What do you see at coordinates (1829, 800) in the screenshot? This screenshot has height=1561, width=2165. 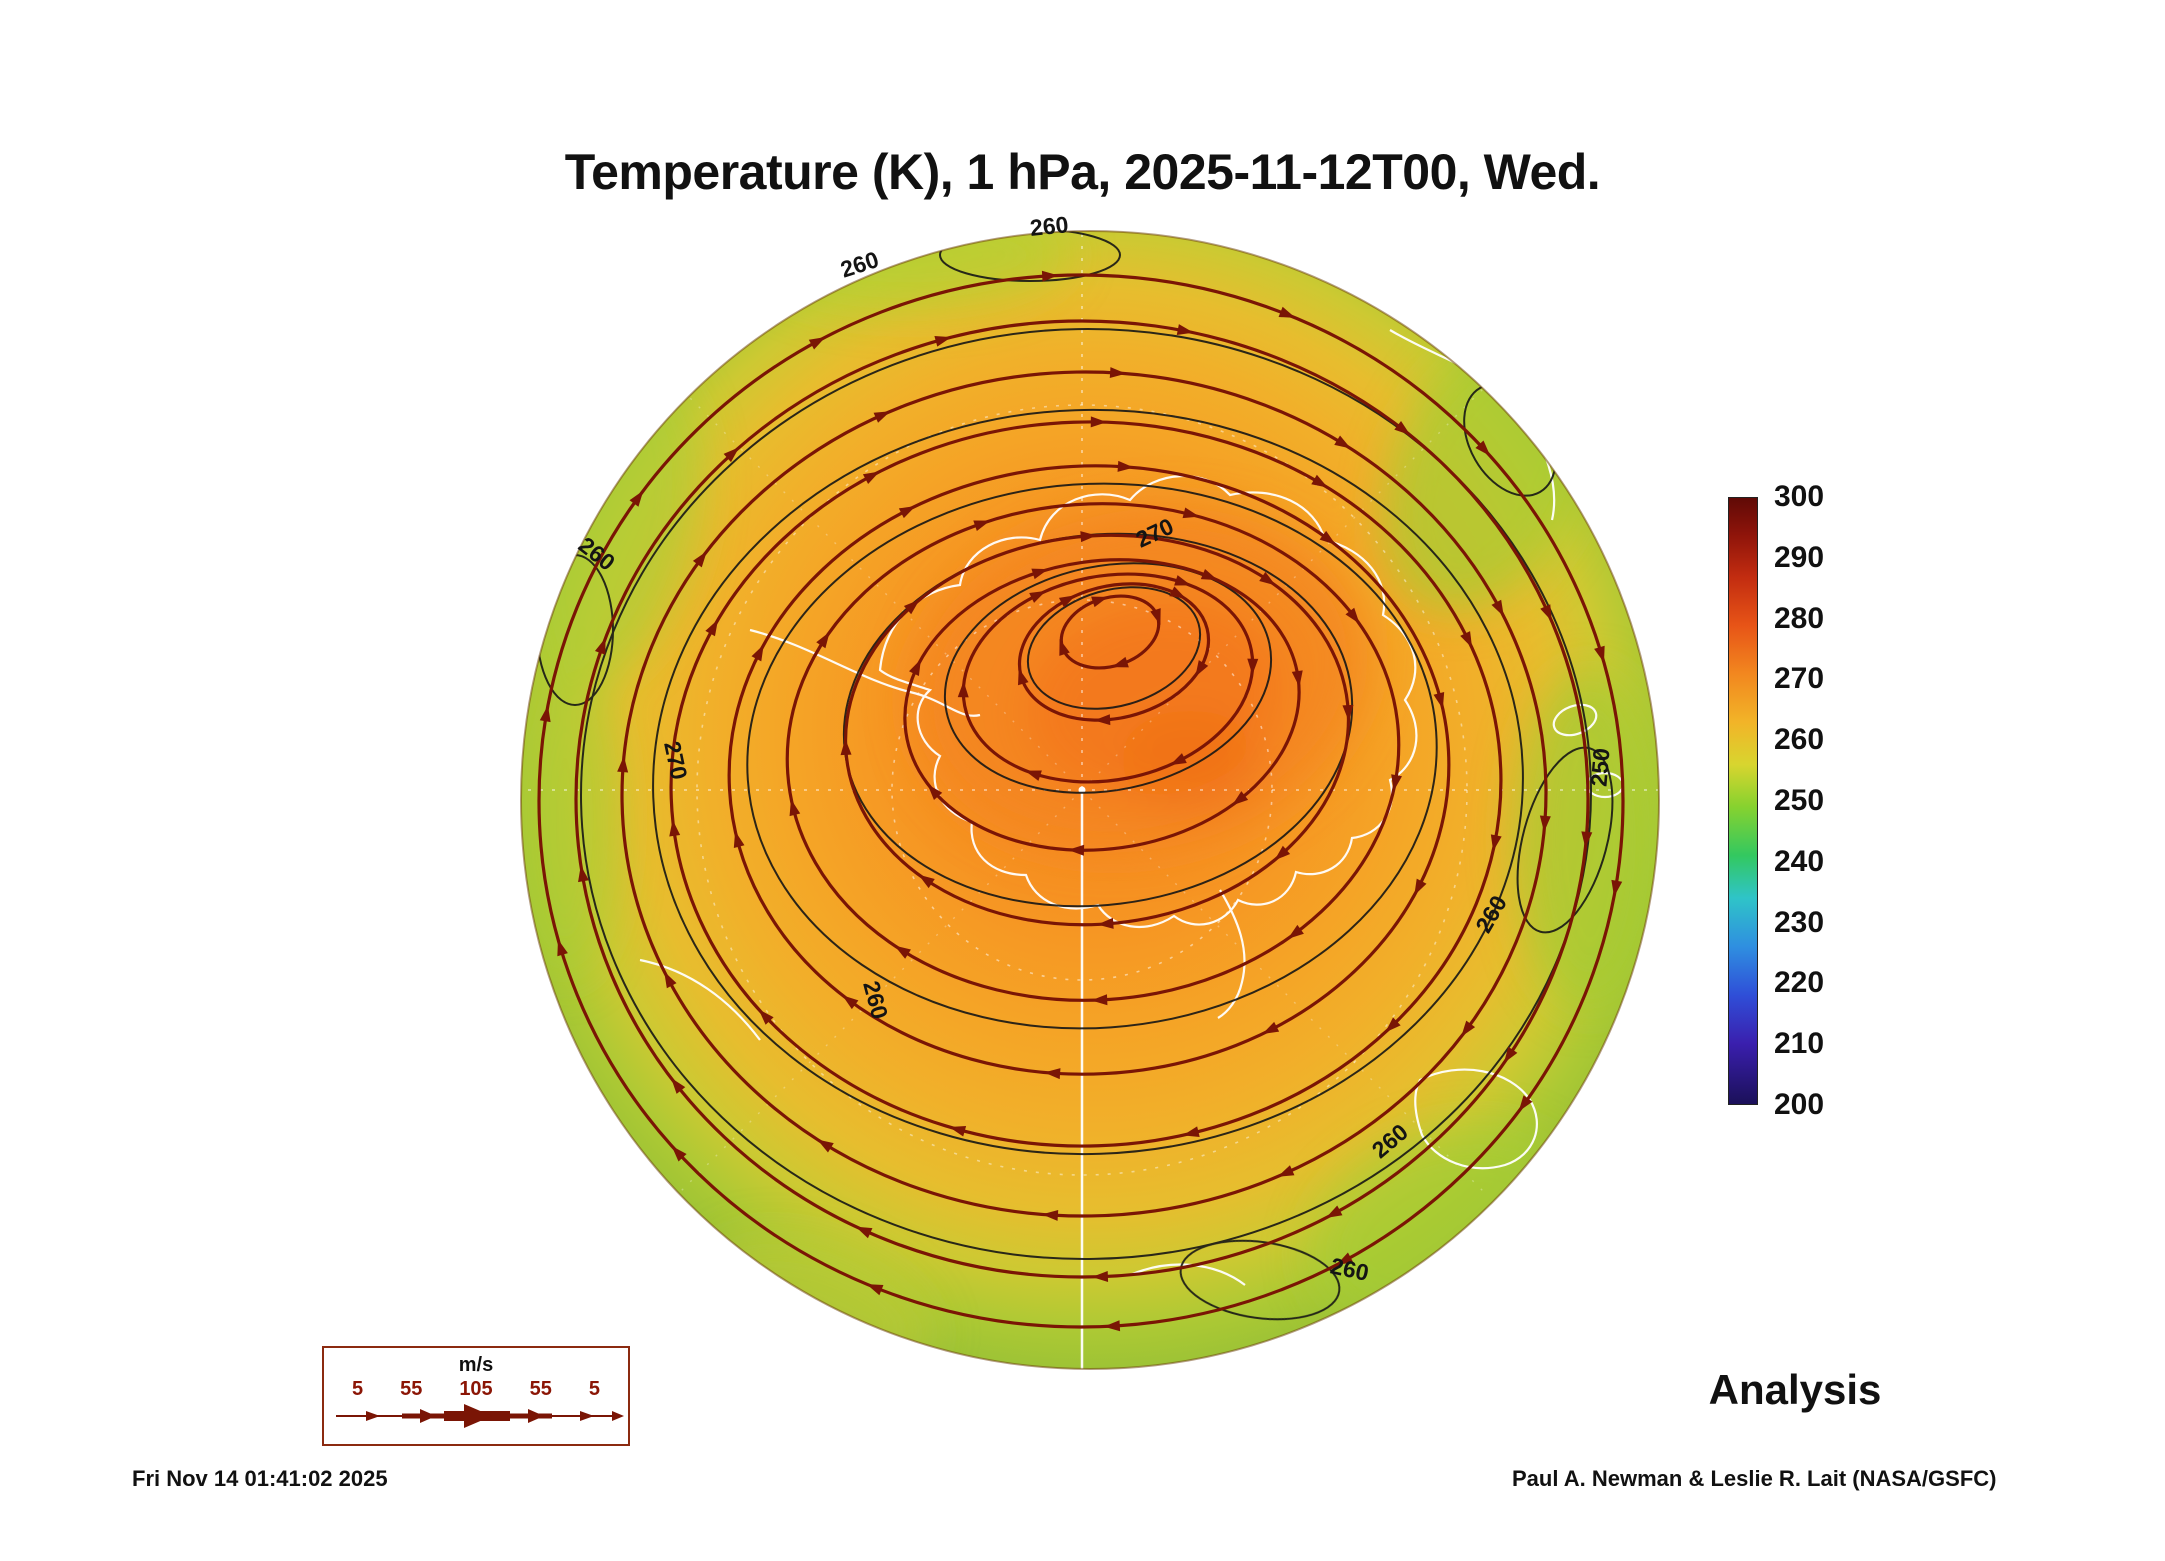 I see `colorbar-tick-labels: 300 290 280 270 260 250 240 230 220 210 200` at bounding box center [1829, 800].